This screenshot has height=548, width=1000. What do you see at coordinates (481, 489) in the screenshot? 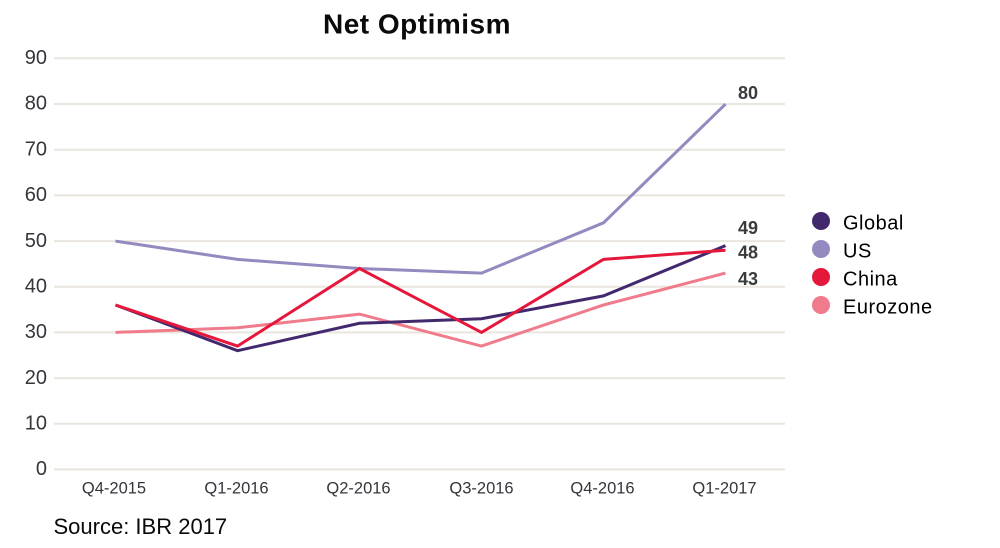
I see `svg-text: Q3-2016` at bounding box center [481, 489].